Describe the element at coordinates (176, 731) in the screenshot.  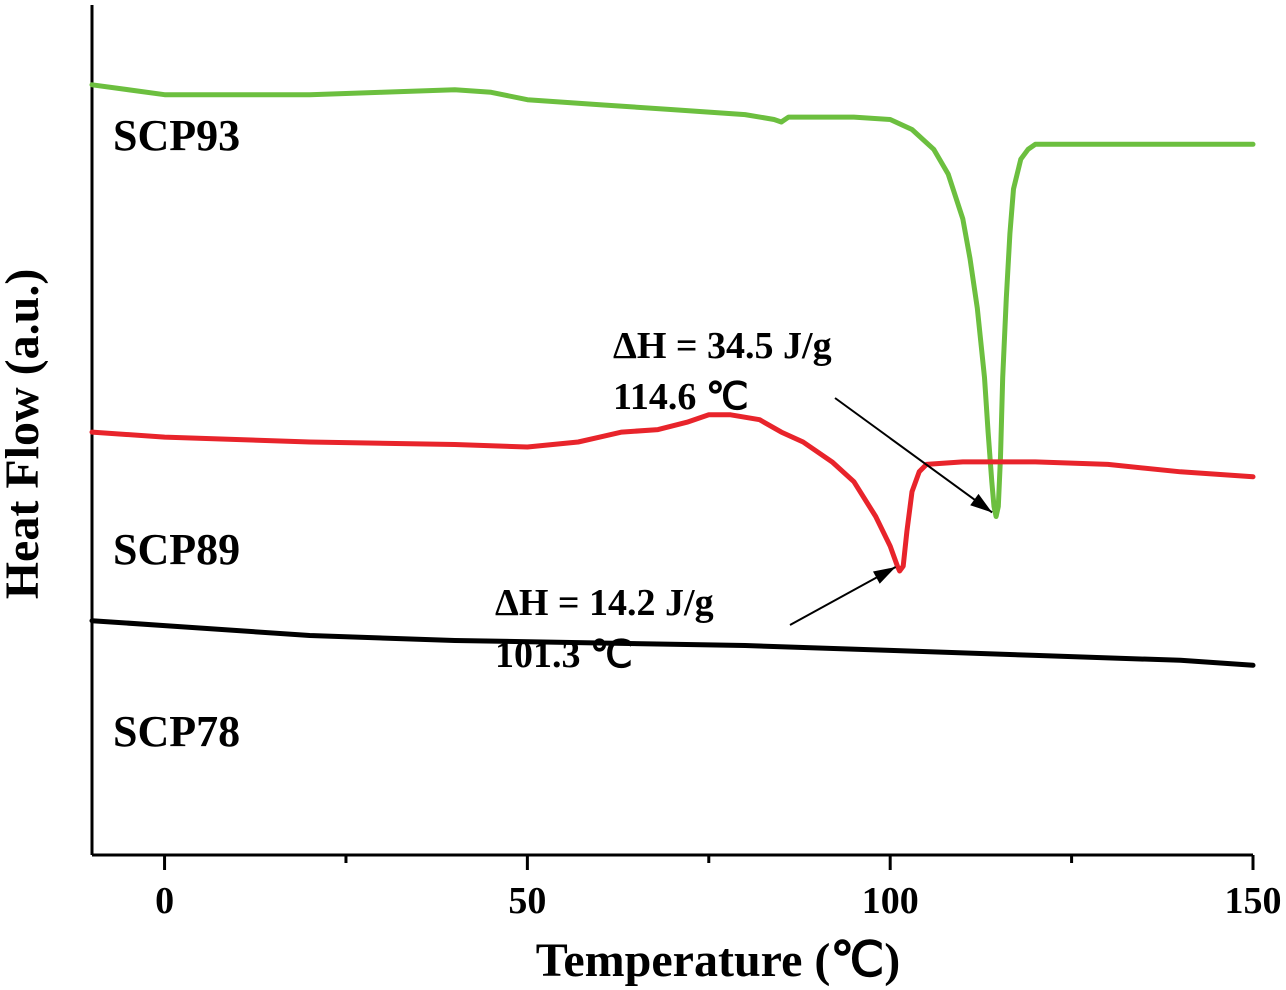
I see `series-label-scp78: SCP78` at that location.